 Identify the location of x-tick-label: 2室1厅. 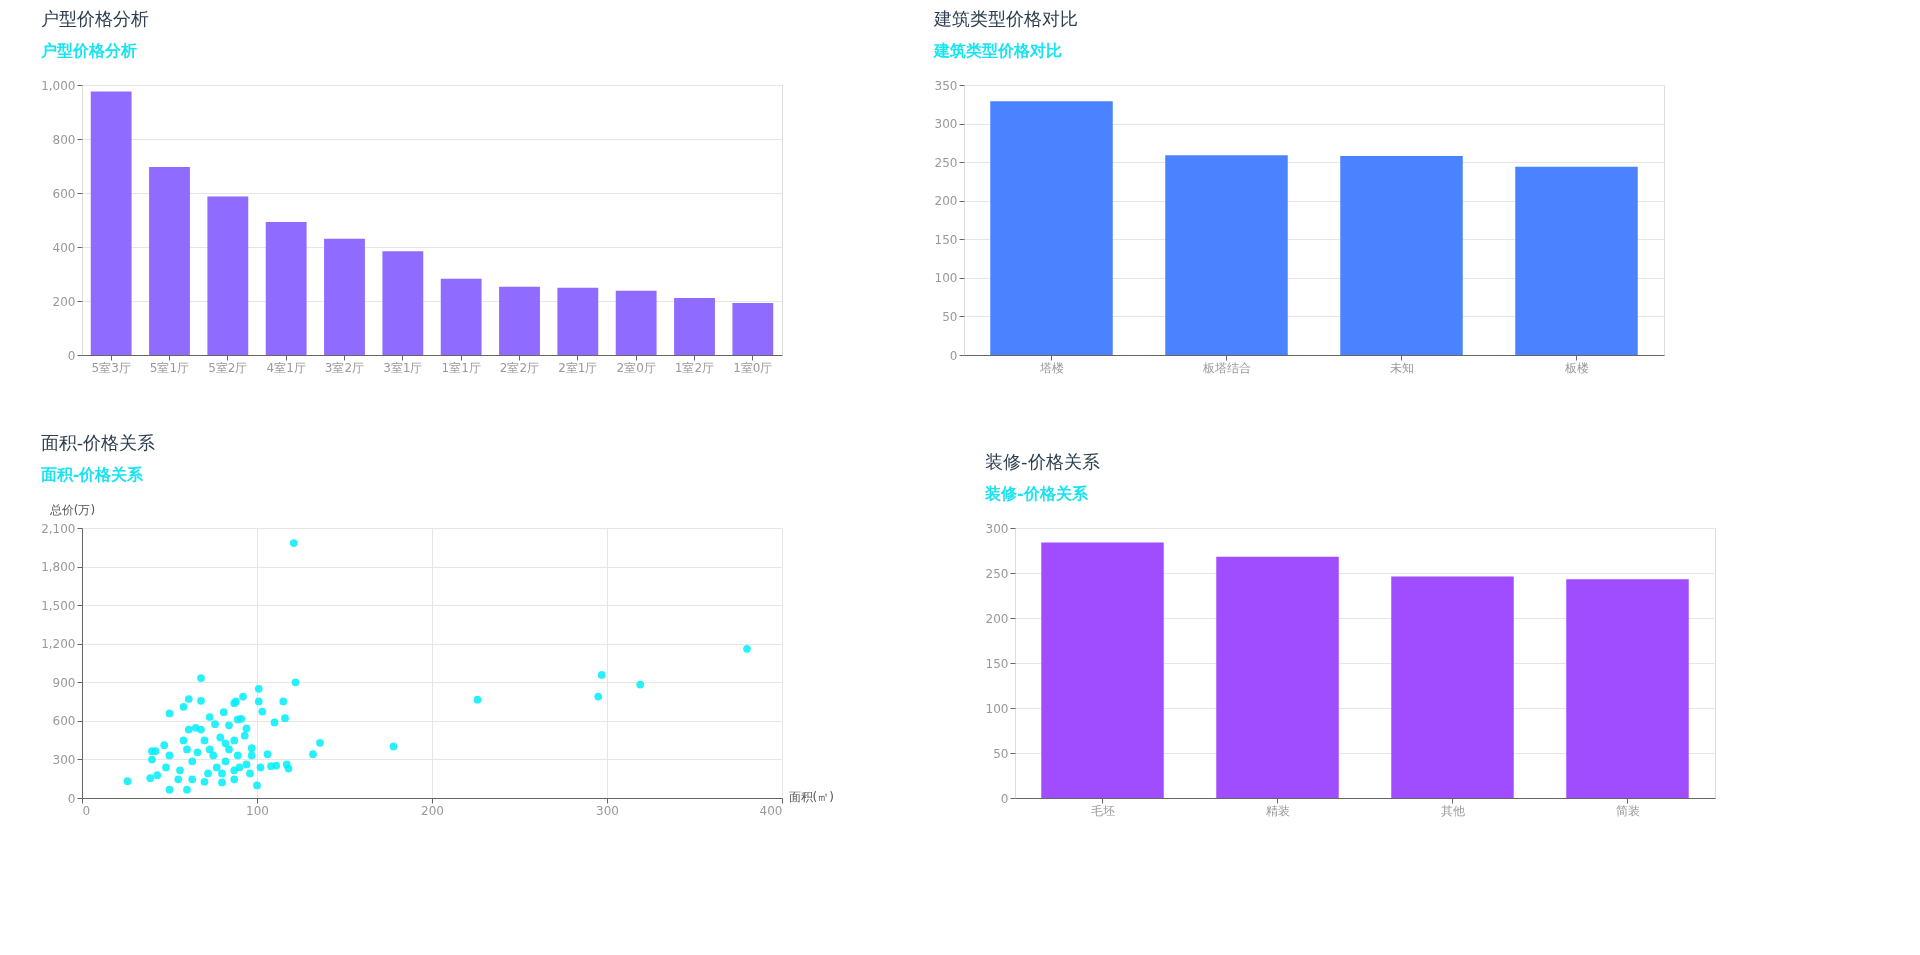
(578, 367).